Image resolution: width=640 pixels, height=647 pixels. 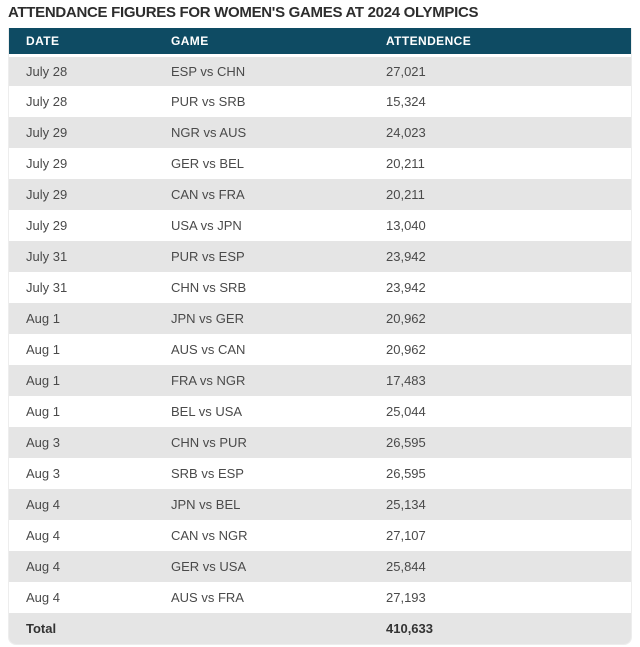 What do you see at coordinates (207, 597) in the screenshot?
I see `game-cell: AUS vs FRA` at bounding box center [207, 597].